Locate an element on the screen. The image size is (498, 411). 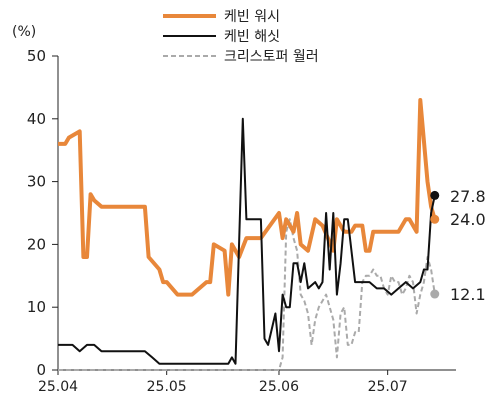
legend: 케빈 워시 케빈 해싯 크리스토퍼 월러 is located at coordinates (241, 37).